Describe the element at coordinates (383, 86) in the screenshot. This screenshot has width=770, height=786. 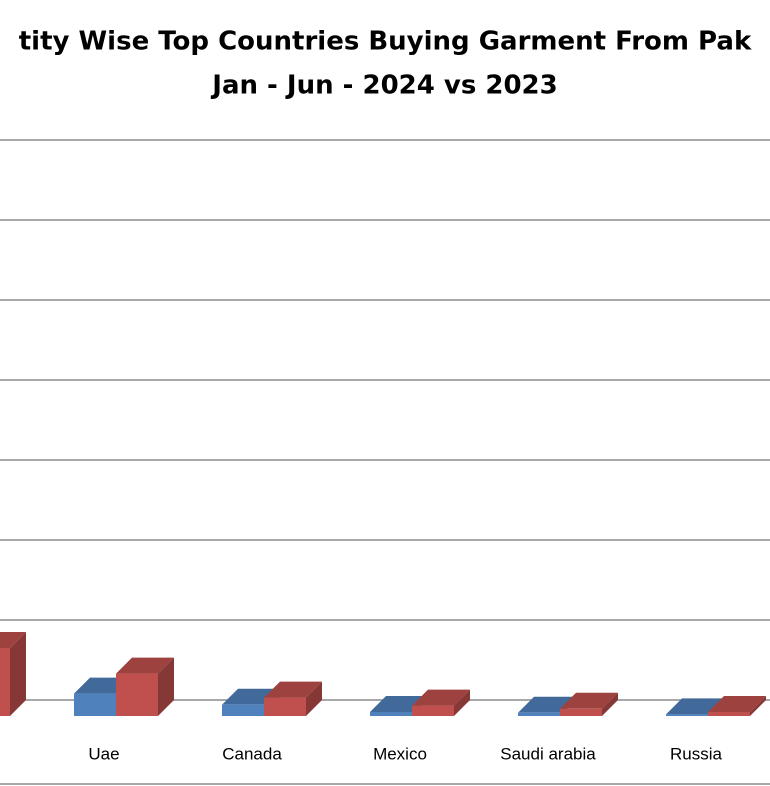
I see `chart-subtitle: Jan - Jun - 2024 vs 2023` at that location.